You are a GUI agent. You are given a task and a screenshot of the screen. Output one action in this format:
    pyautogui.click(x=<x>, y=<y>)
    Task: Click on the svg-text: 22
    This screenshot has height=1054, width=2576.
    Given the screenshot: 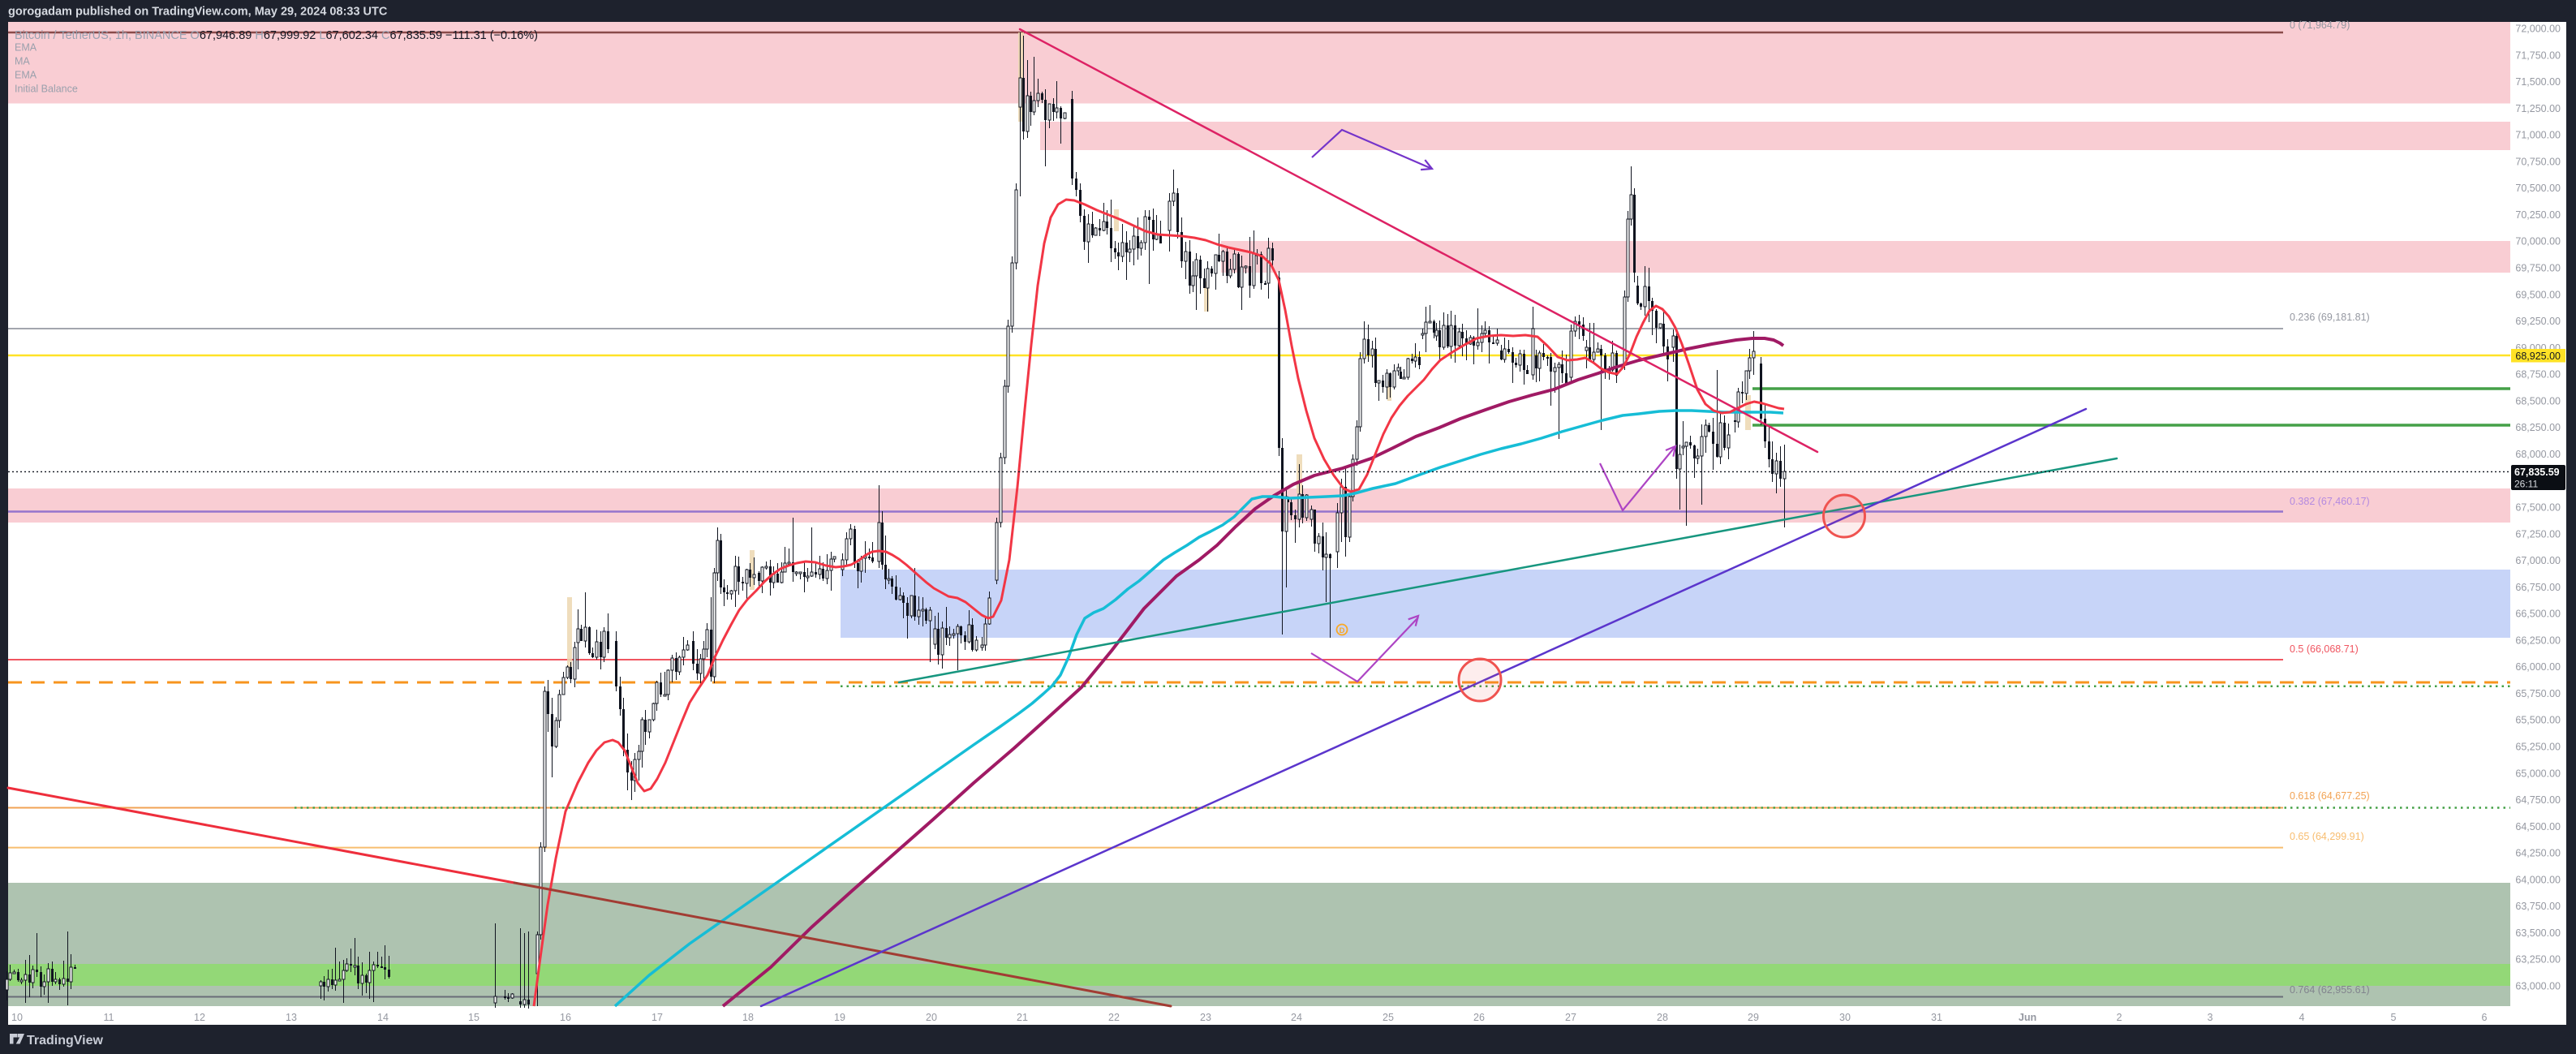 What is the action you would take?
    pyautogui.click(x=1114, y=1017)
    